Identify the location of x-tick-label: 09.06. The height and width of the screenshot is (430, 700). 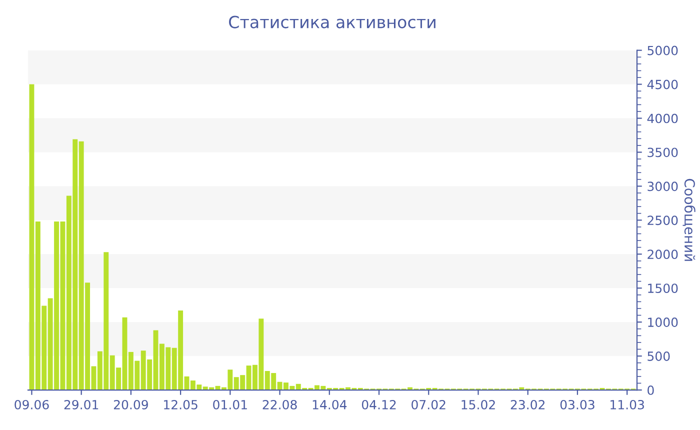
(31, 405).